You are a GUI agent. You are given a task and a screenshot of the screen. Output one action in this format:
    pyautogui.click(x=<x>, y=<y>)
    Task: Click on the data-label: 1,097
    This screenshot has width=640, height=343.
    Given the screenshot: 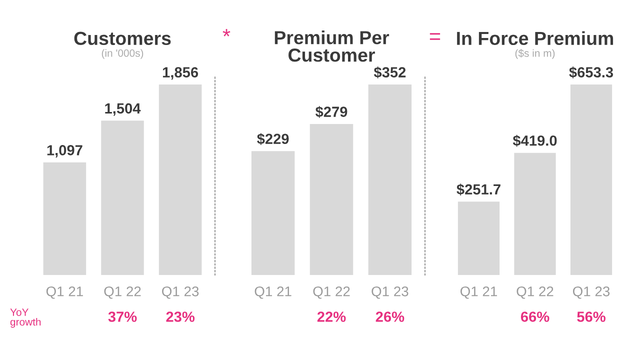 What is the action you would take?
    pyautogui.click(x=64, y=151)
    